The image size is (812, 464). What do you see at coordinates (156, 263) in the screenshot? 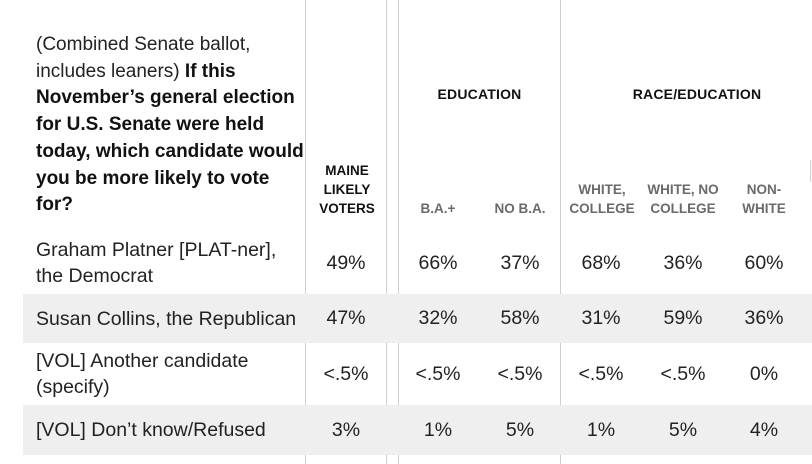
I see `row-label: Graham Platner [PLAT-ner], the Democrat` at bounding box center [156, 263].